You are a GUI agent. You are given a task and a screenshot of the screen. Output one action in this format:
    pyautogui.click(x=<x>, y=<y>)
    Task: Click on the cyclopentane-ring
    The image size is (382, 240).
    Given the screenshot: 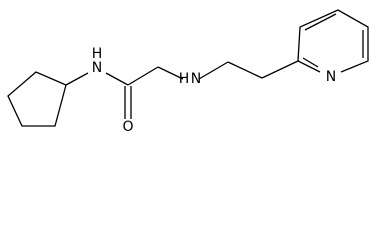 What is the action you would take?
    pyautogui.click(x=37, y=99)
    